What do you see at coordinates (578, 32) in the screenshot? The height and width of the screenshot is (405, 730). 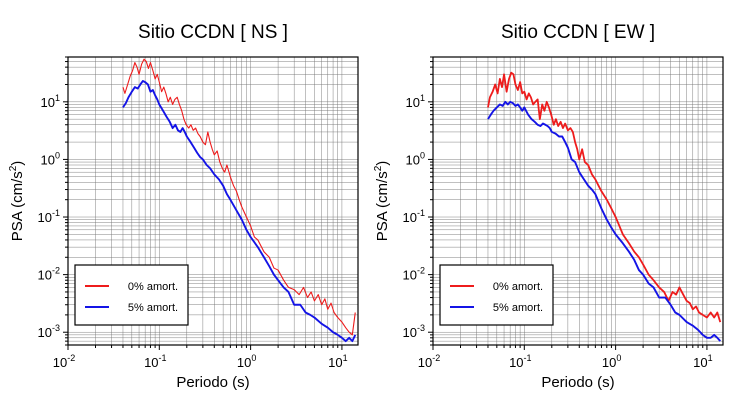 I see `chart-title: Sitio CCDN [ EW ]` at bounding box center [578, 32].